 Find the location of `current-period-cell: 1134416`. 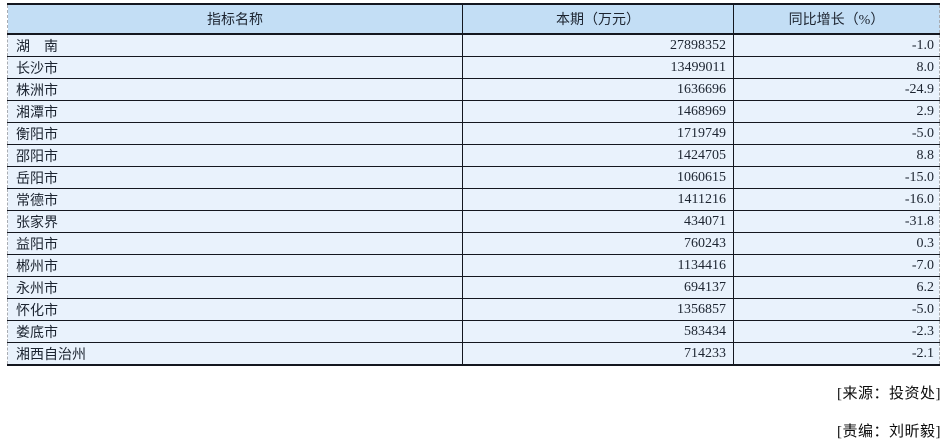

current-period-cell: 1134416 is located at coordinates (598, 265).